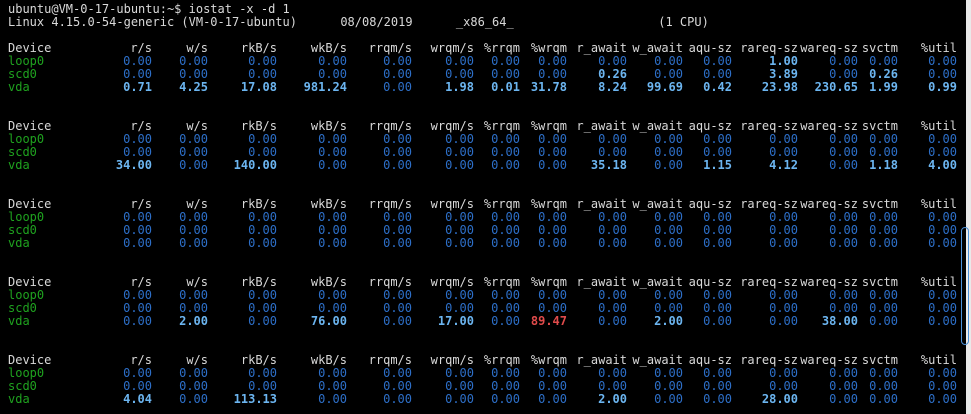 The image size is (971, 414). What do you see at coordinates (548, 321) in the screenshot?
I see `stat-value: 89.47` at bounding box center [548, 321].